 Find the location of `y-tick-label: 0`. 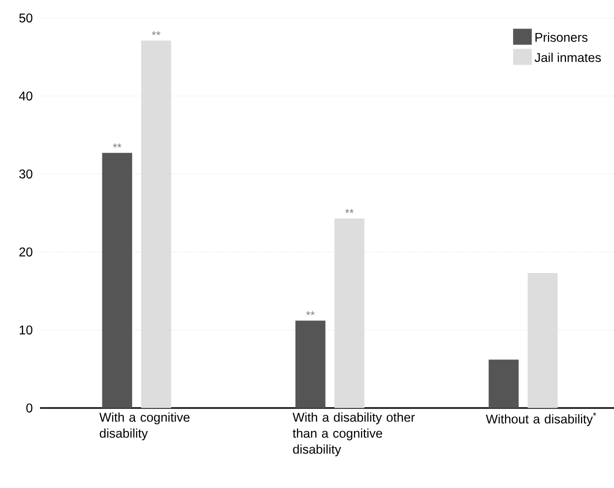

y-tick-label: 0 is located at coordinates (29, 408).